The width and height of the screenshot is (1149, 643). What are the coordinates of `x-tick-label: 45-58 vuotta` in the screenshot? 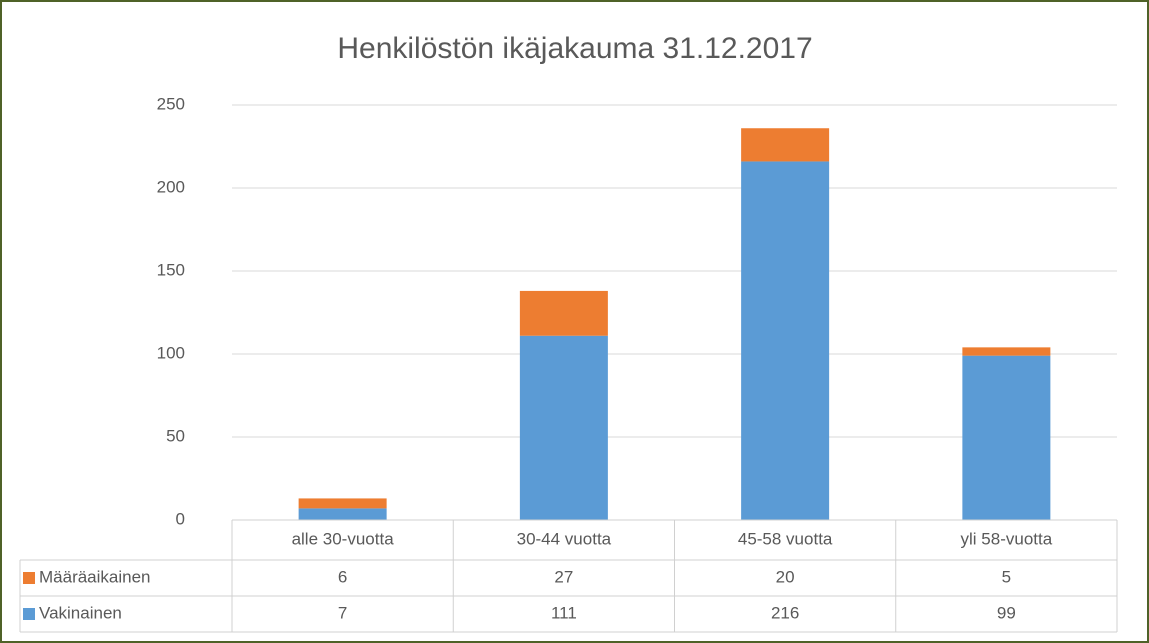 It's located at (785, 538).